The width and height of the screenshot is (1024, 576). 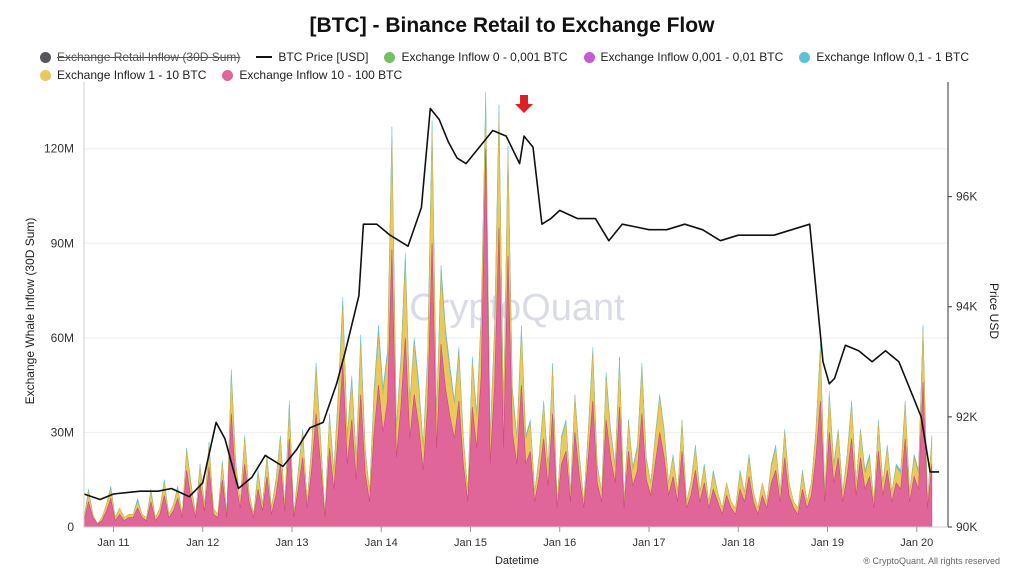 I want to click on x-tick-label: Jan 16, so click(x=559, y=543).